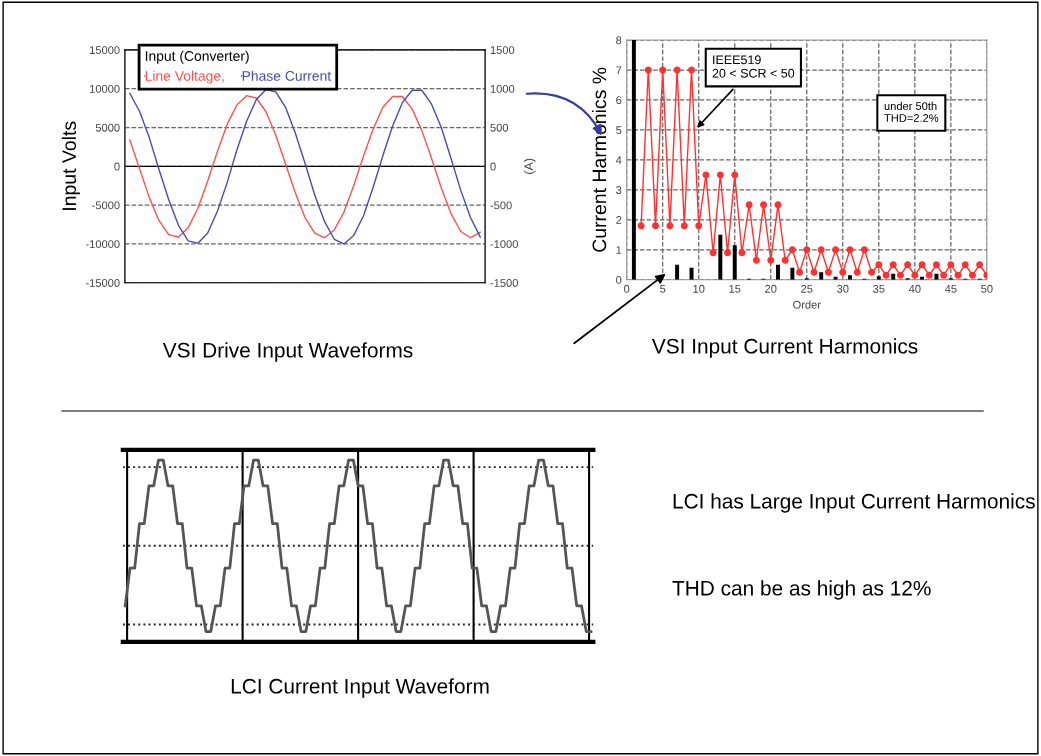 The image size is (1041, 756). Describe the element at coordinates (619, 100) in the screenshot. I see `y-tick-label: 6` at that location.